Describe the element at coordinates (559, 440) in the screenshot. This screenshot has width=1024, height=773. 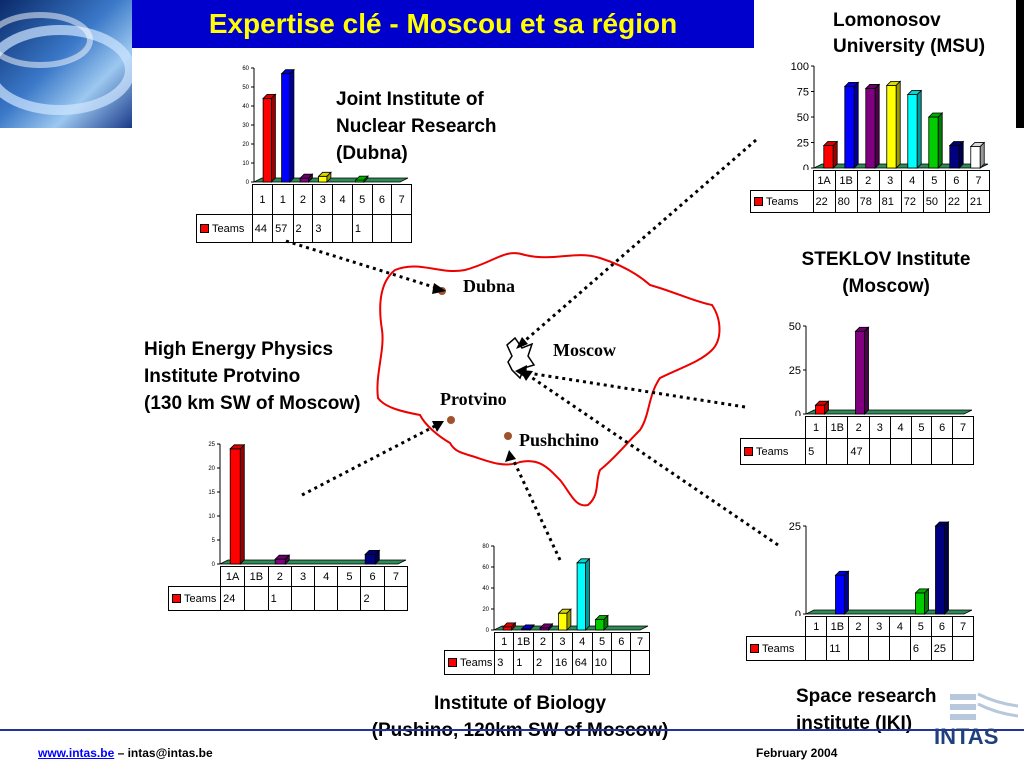
I see `city-label-pushchino: Pushchino` at that location.